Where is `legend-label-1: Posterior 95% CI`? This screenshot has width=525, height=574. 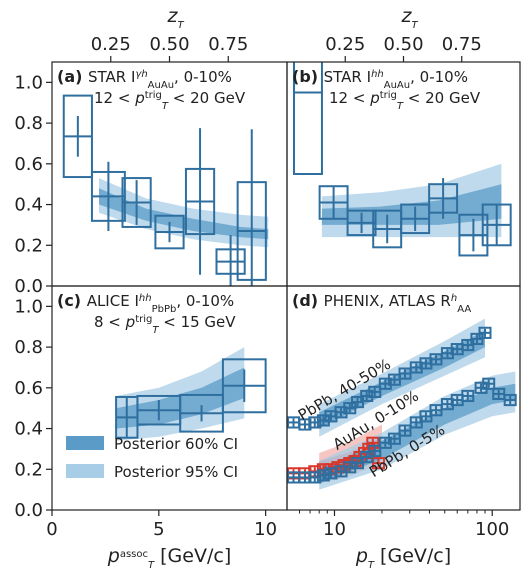 legend-label-1: Posterior 95% CI is located at coordinates (176, 472).